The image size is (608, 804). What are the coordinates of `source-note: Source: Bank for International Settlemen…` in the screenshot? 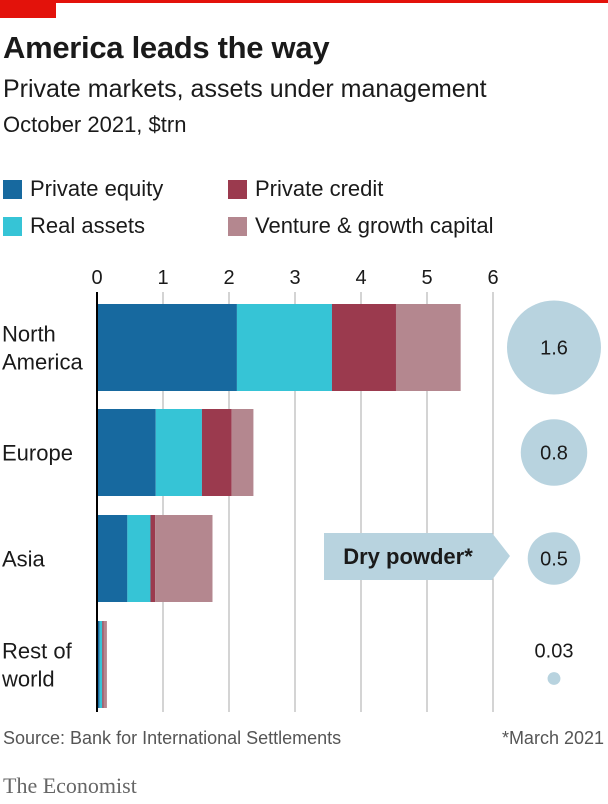 It's located at (172, 738).